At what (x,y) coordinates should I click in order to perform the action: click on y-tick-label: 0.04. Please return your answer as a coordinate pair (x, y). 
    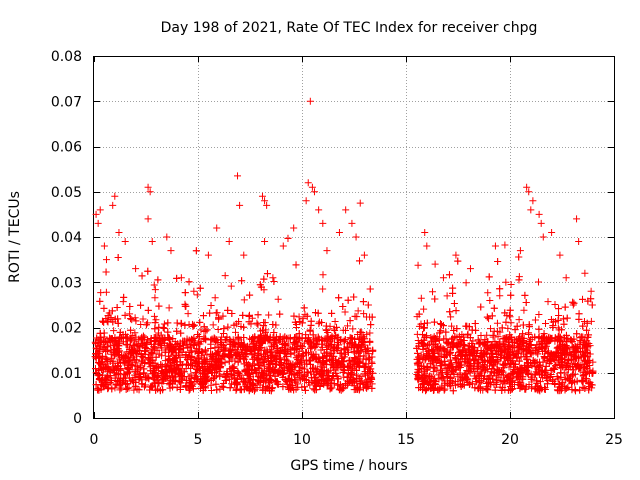
    Looking at the image, I should click on (66, 238).